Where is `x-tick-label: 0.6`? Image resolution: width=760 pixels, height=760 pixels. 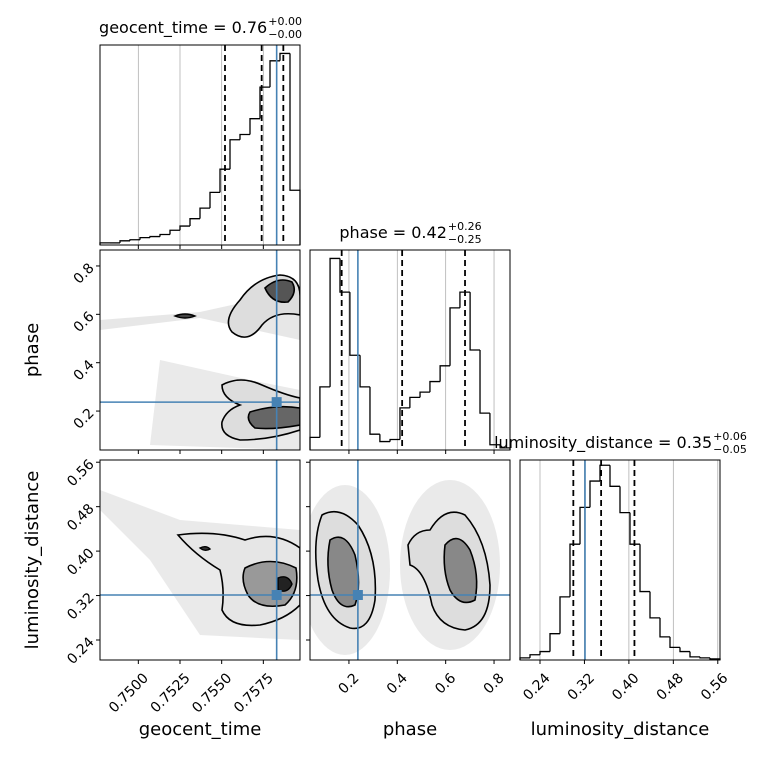 x-tick-label: 0.6 is located at coordinates (445, 683).